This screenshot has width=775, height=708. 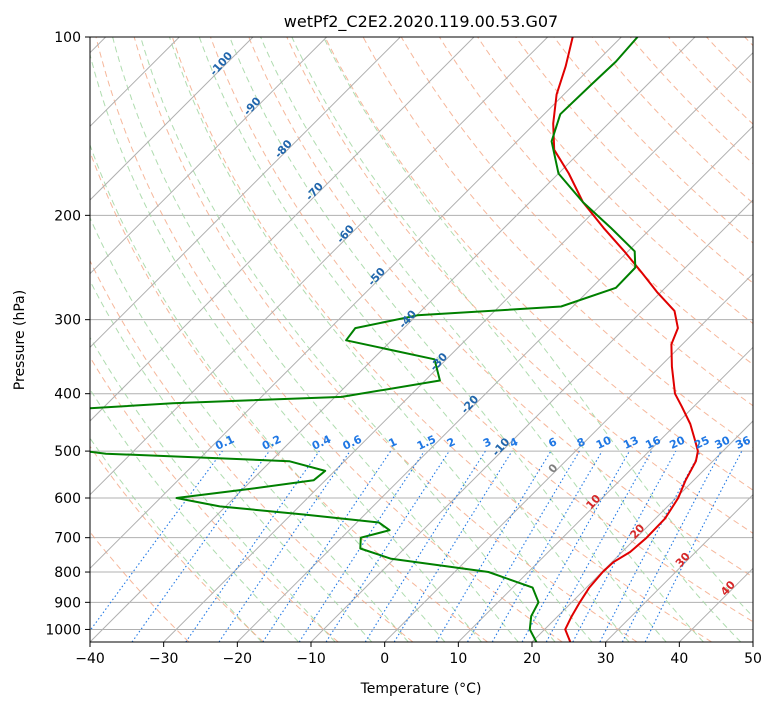 What do you see at coordinates (678, 442) in the screenshot?
I see `mixing-ratio-label: 20` at bounding box center [678, 442].